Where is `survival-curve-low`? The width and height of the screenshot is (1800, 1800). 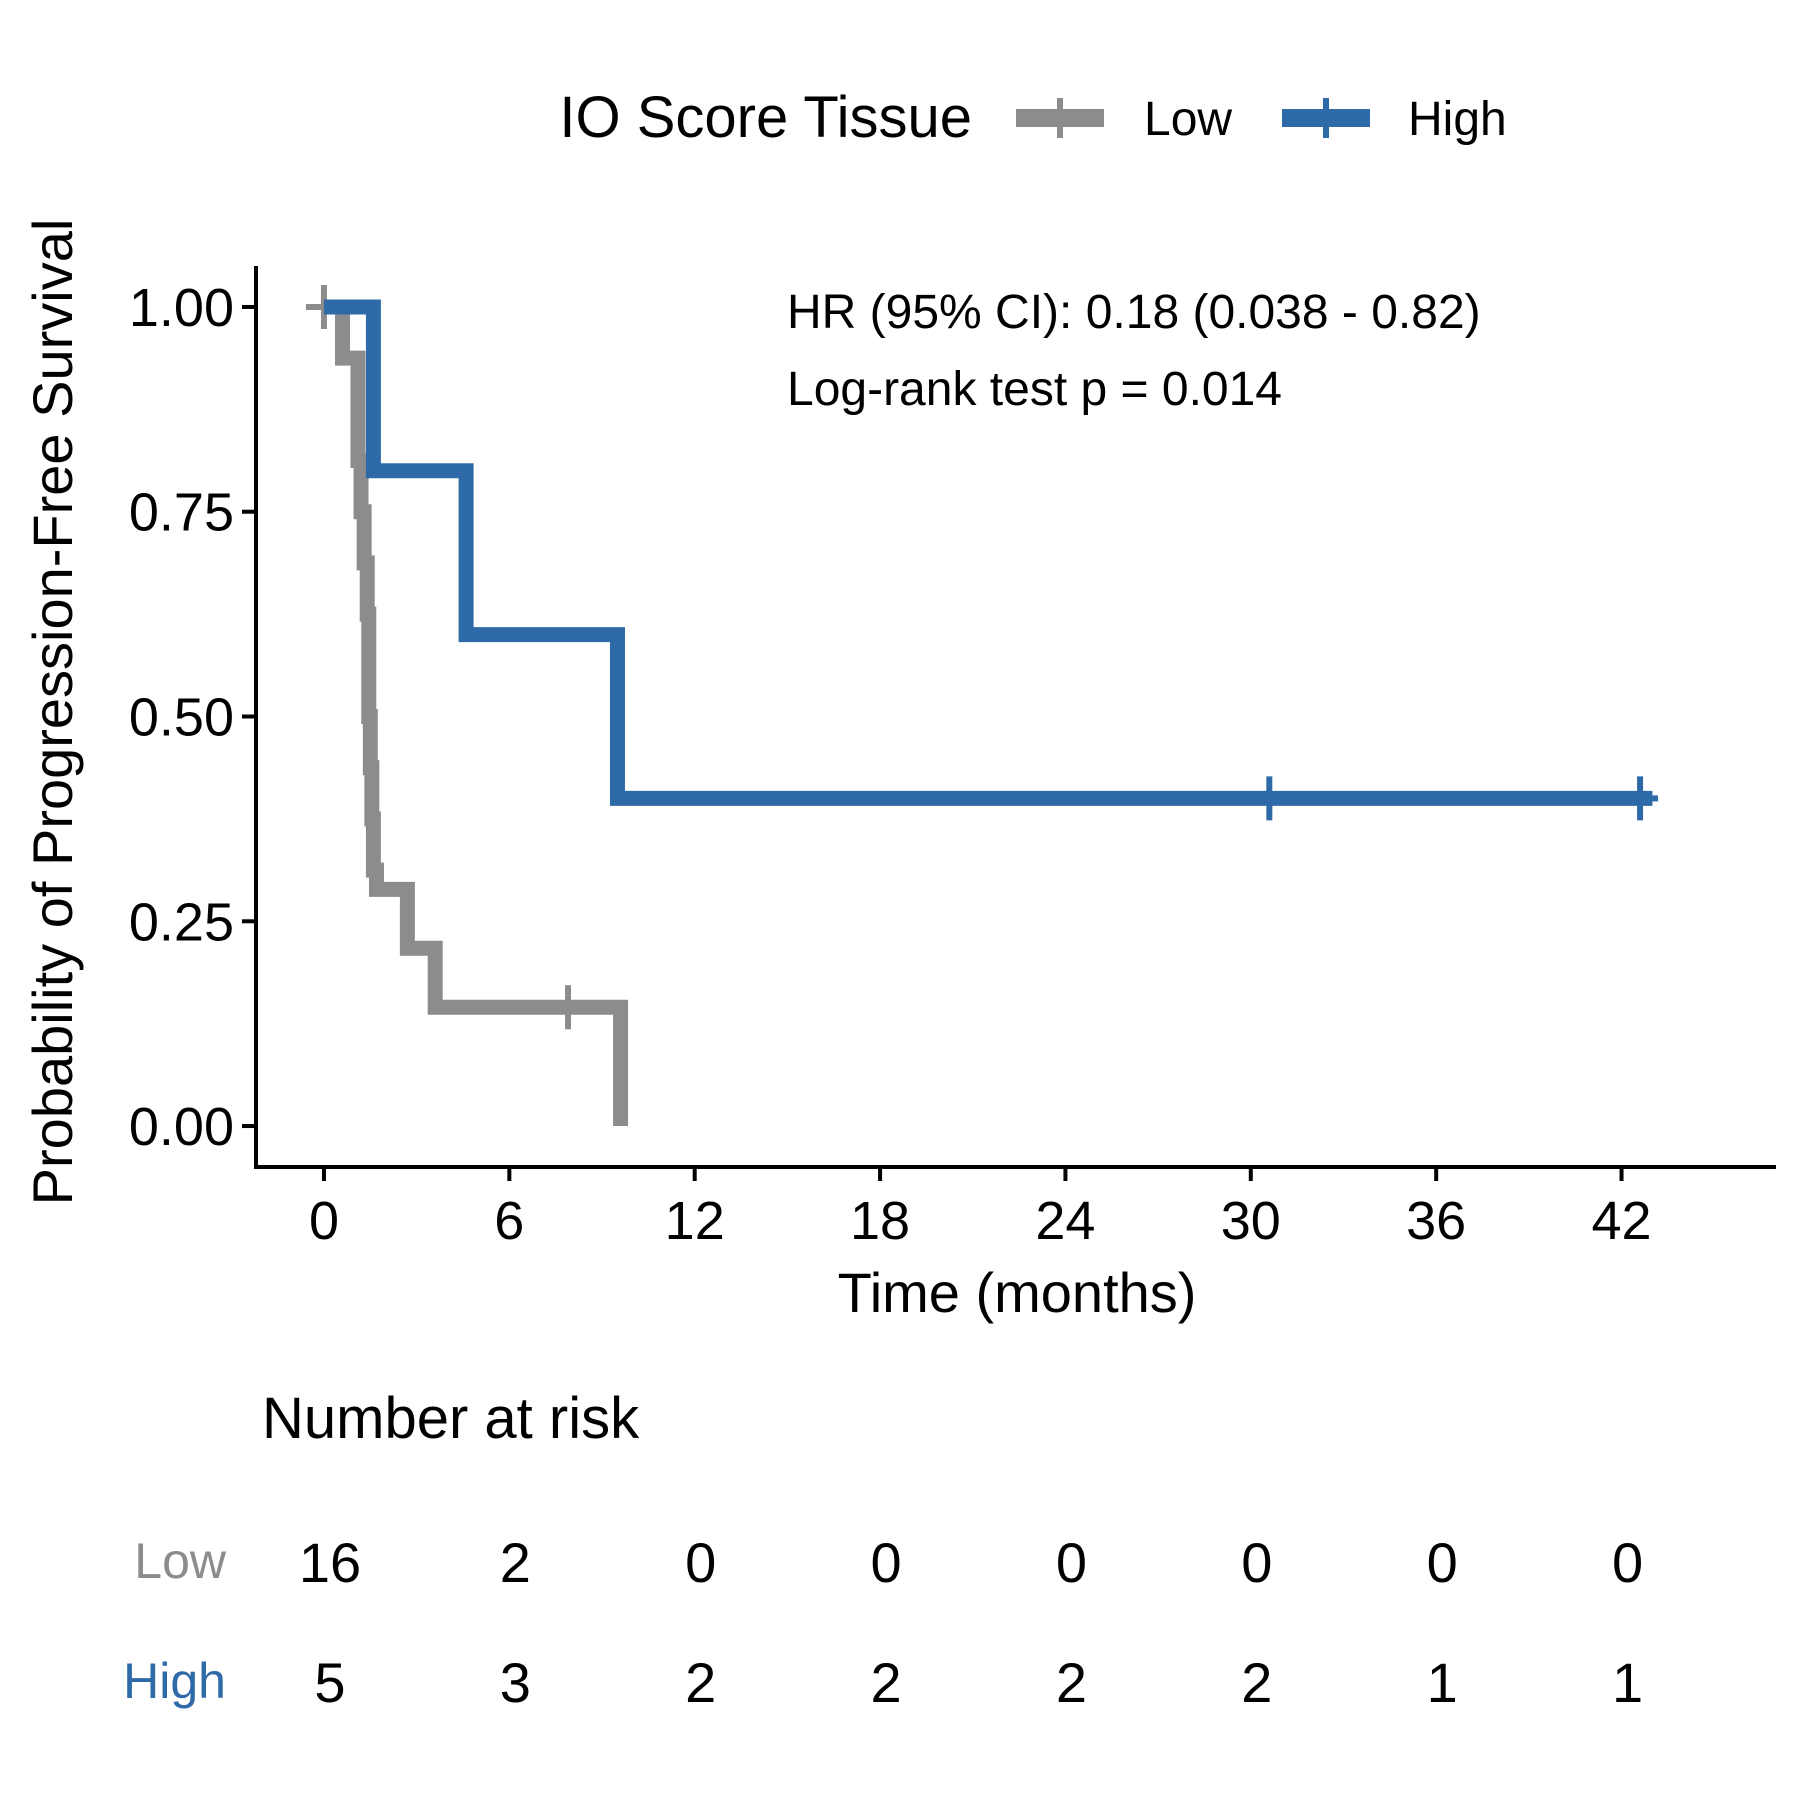 survival-curve-low is located at coordinates (476, 713).